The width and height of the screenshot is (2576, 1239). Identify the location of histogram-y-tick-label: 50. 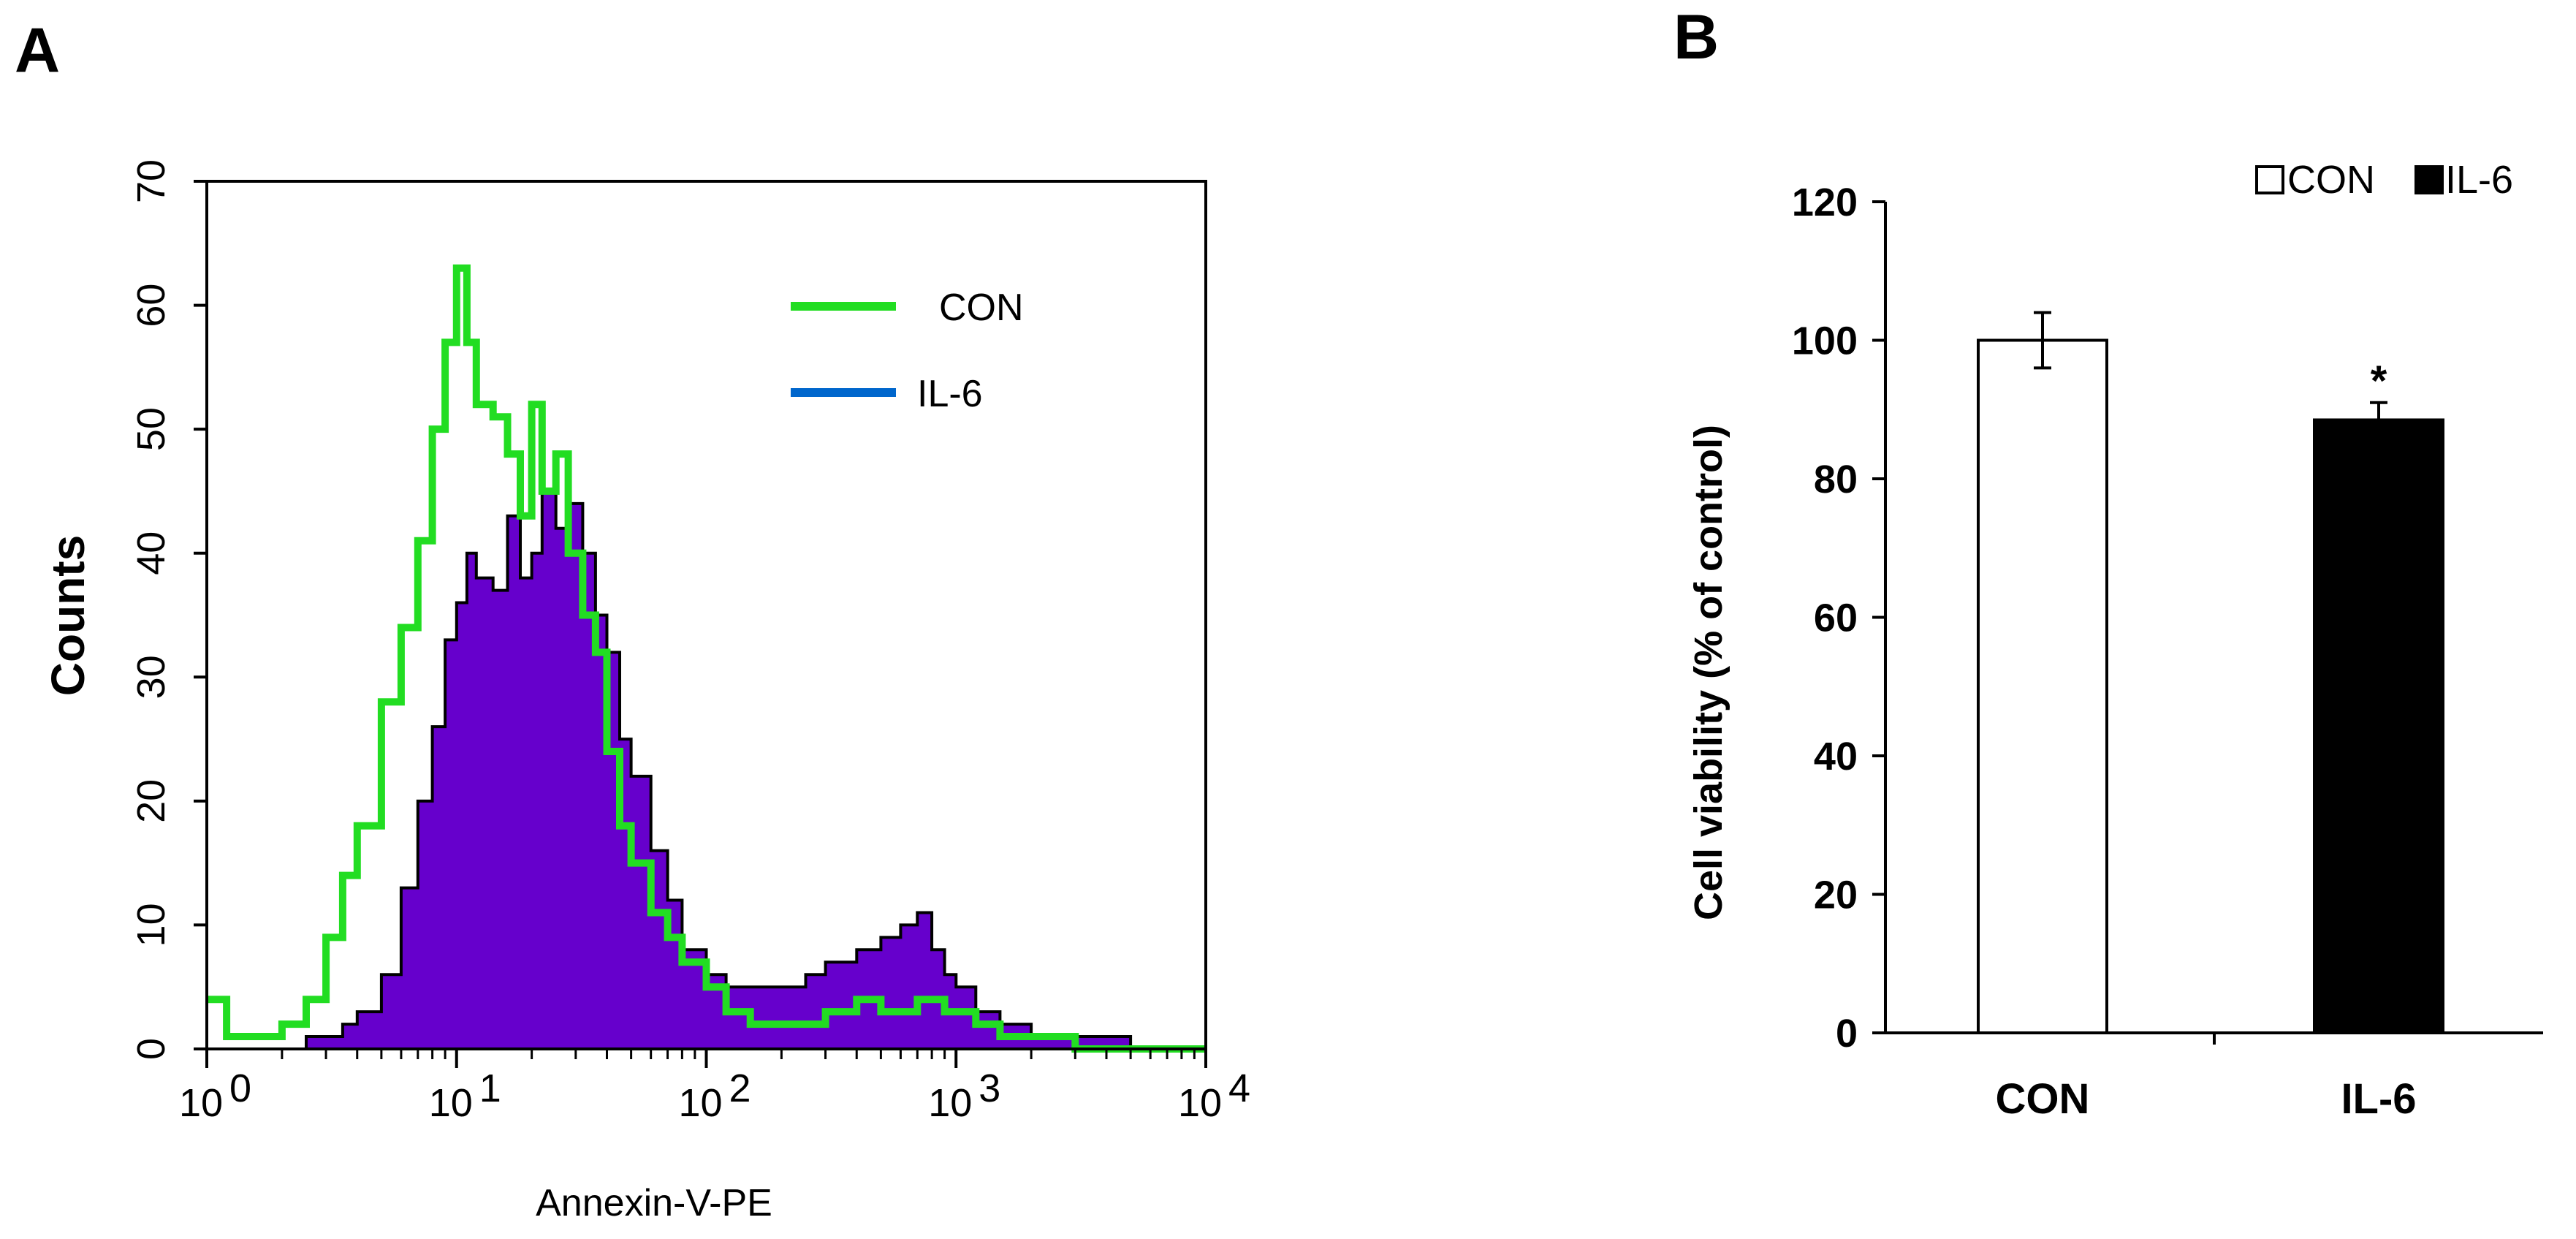
(151, 429).